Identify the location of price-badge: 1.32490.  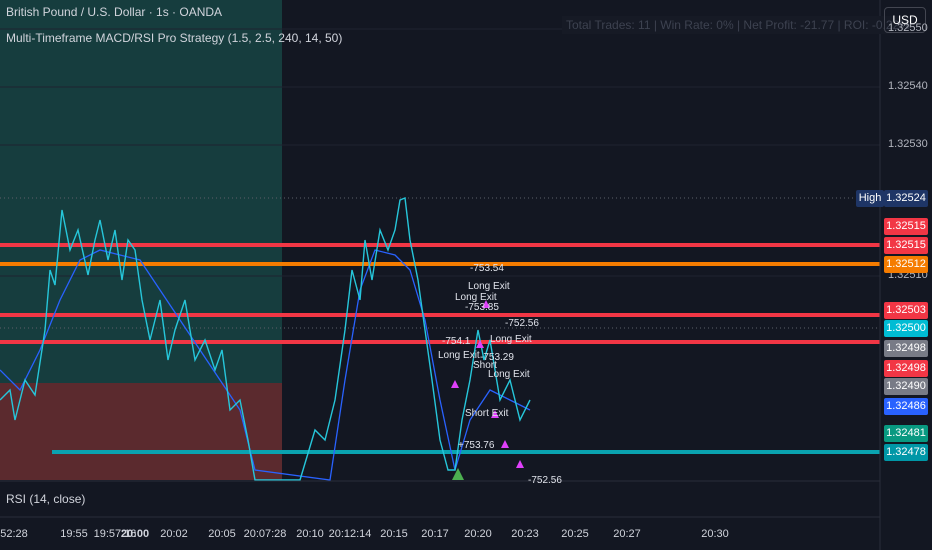
(906, 386).